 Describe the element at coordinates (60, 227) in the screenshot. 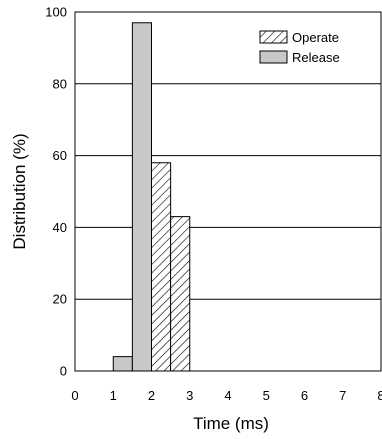

I see `y-tick-label: 40` at that location.